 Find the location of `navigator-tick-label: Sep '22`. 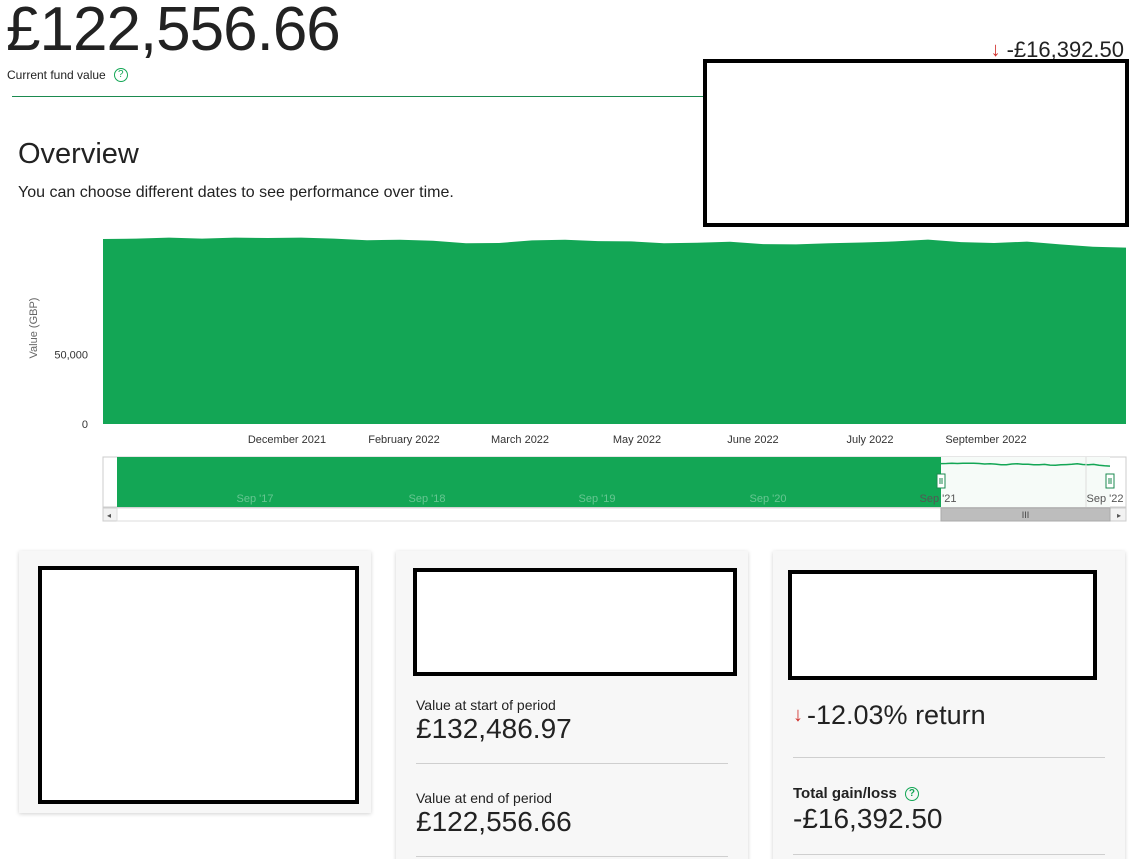

navigator-tick-label: Sep '22 is located at coordinates (1105, 499).